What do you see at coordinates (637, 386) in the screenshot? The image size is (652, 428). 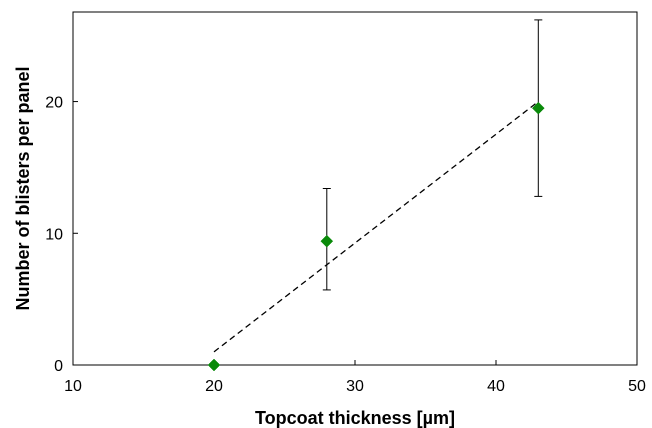 I see `x-tick-label: 50` at bounding box center [637, 386].